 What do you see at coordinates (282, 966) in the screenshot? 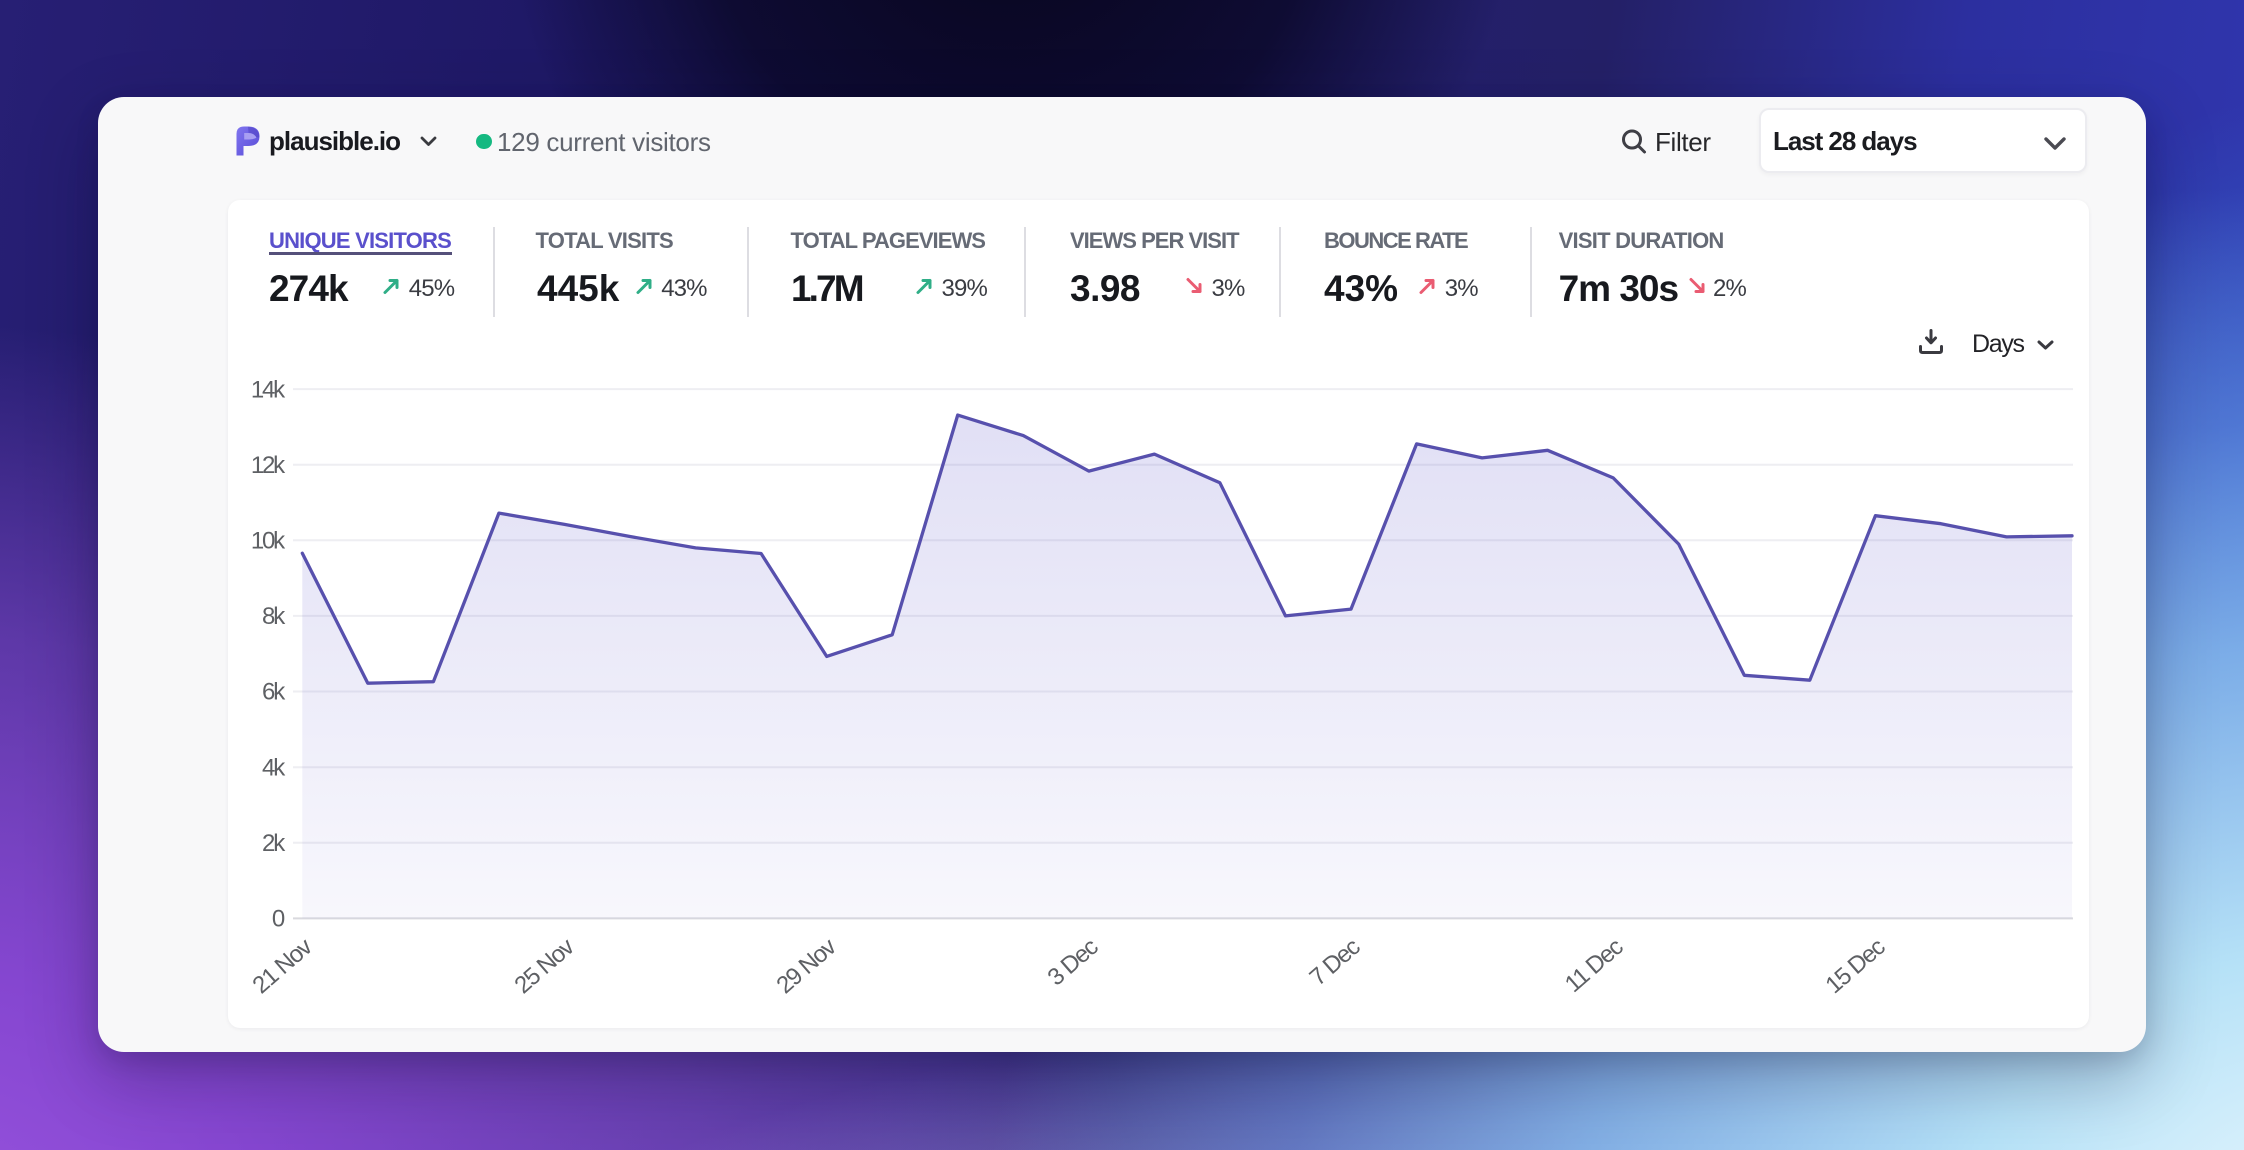
I see `svg-text: 21 Nov` at bounding box center [282, 966].